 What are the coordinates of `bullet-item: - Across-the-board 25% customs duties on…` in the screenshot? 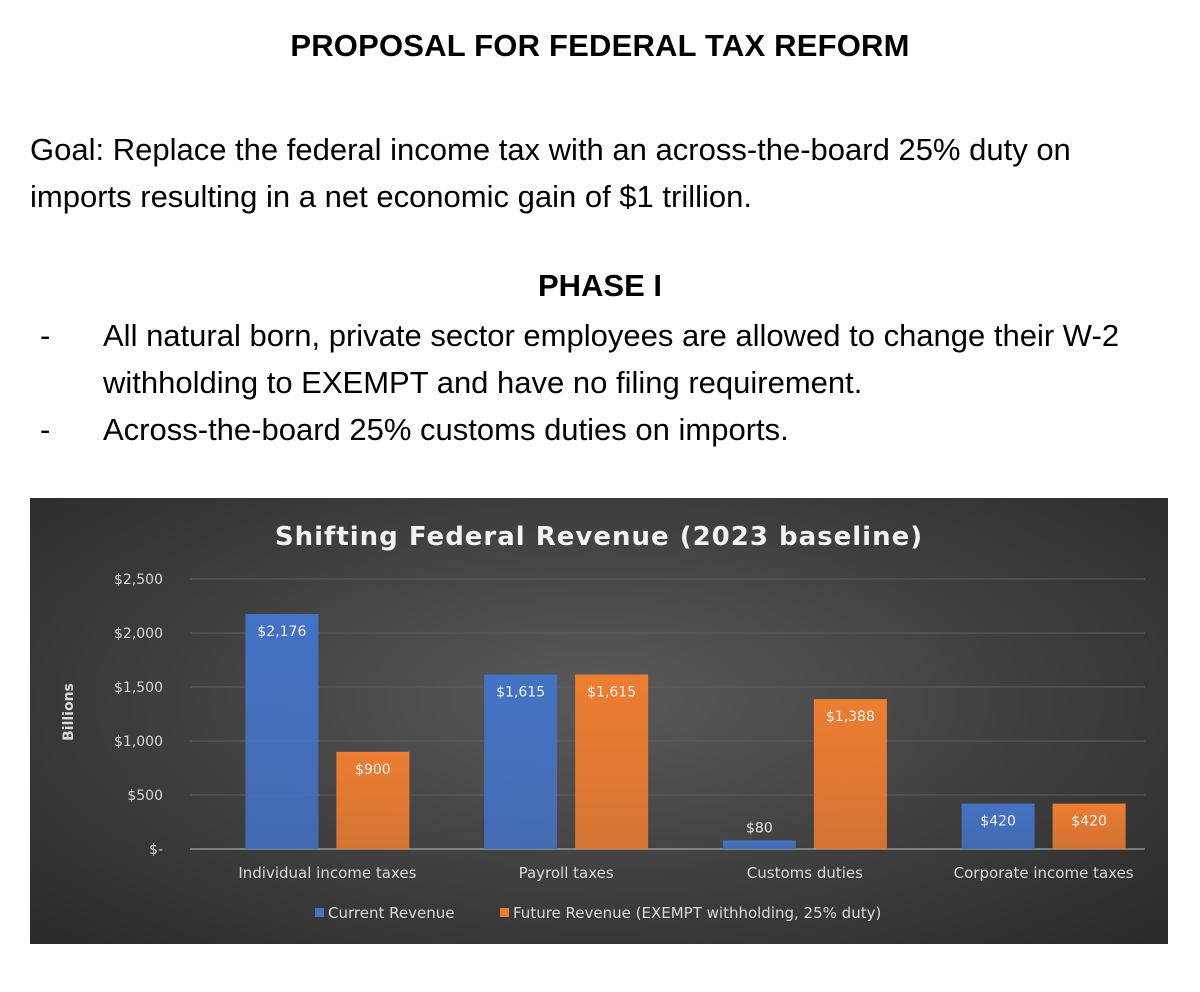 It's located at (600, 429).